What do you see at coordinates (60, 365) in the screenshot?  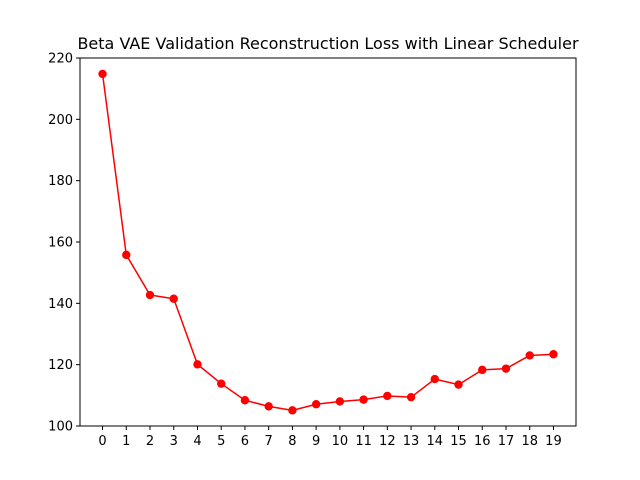 I see `y-tick-label: 120` at bounding box center [60, 365].